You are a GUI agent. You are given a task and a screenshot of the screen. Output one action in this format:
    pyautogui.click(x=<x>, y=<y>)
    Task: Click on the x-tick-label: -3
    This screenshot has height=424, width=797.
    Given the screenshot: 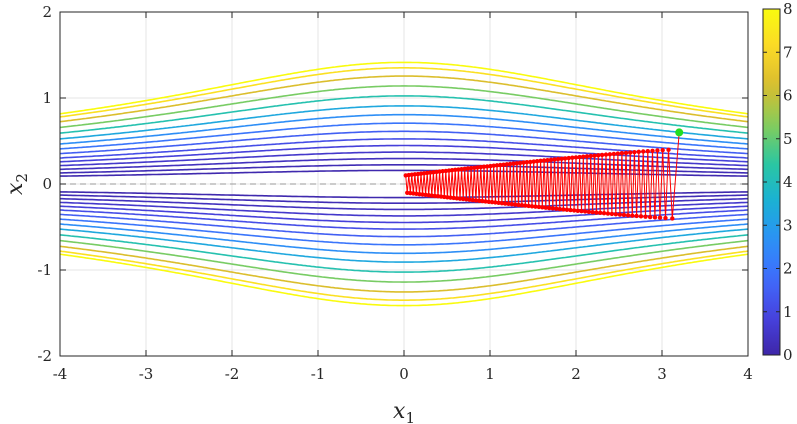 What is the action you would take?
    pyautogui.click(x=146, y=374)
    